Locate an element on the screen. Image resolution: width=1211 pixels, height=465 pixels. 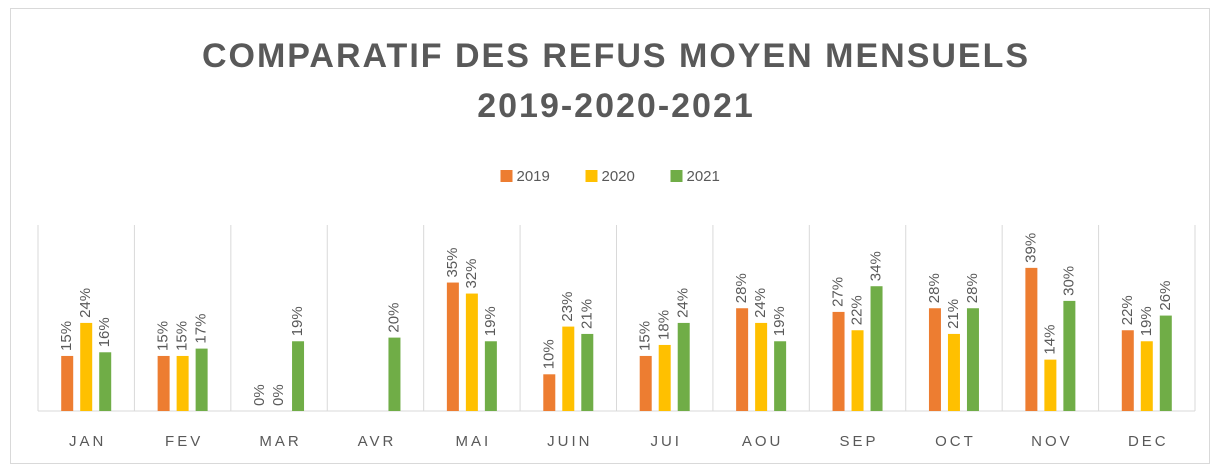
data-label: 32% is located at coordinates (471, 274).